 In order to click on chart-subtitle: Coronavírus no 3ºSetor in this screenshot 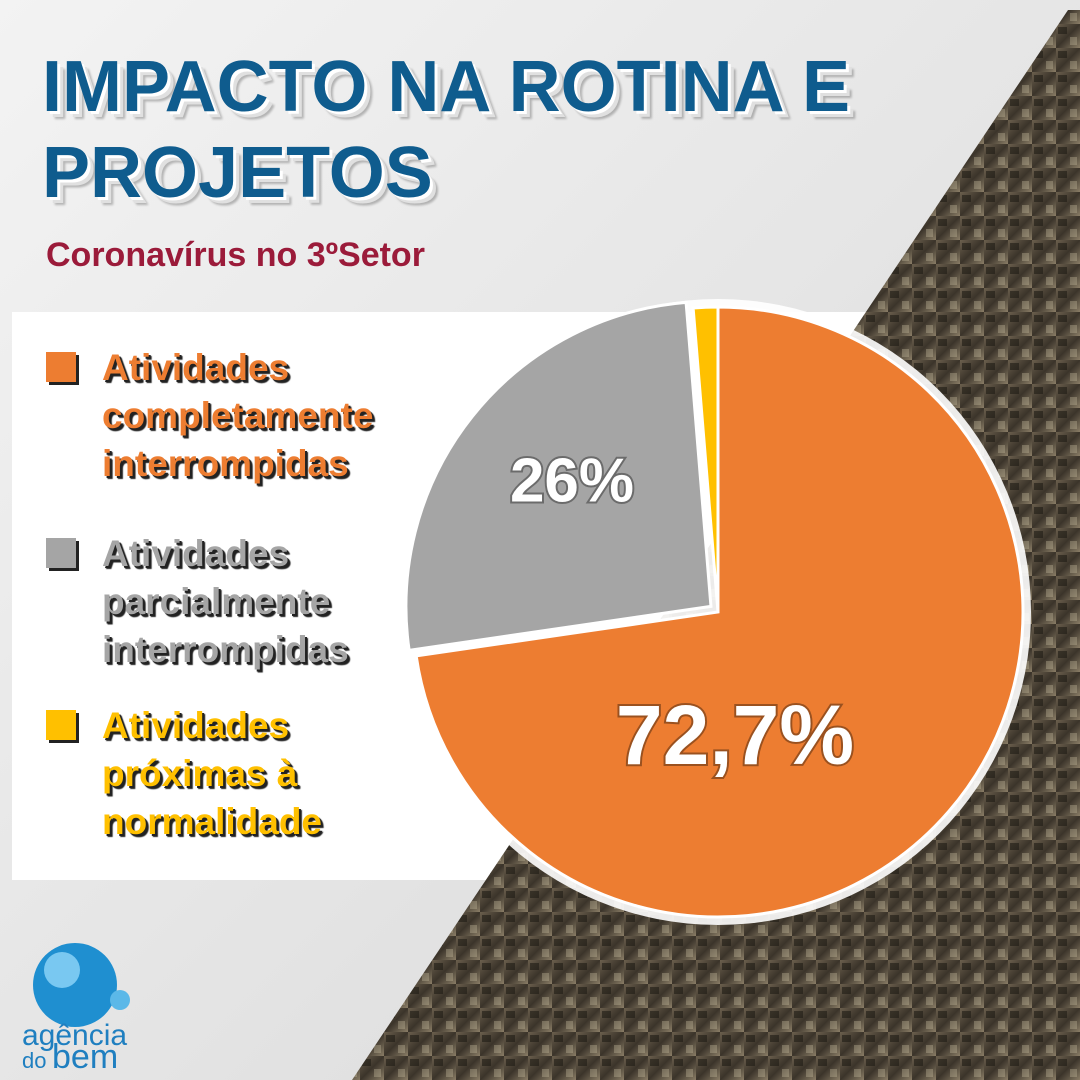, I will do `click(235, 255)`.